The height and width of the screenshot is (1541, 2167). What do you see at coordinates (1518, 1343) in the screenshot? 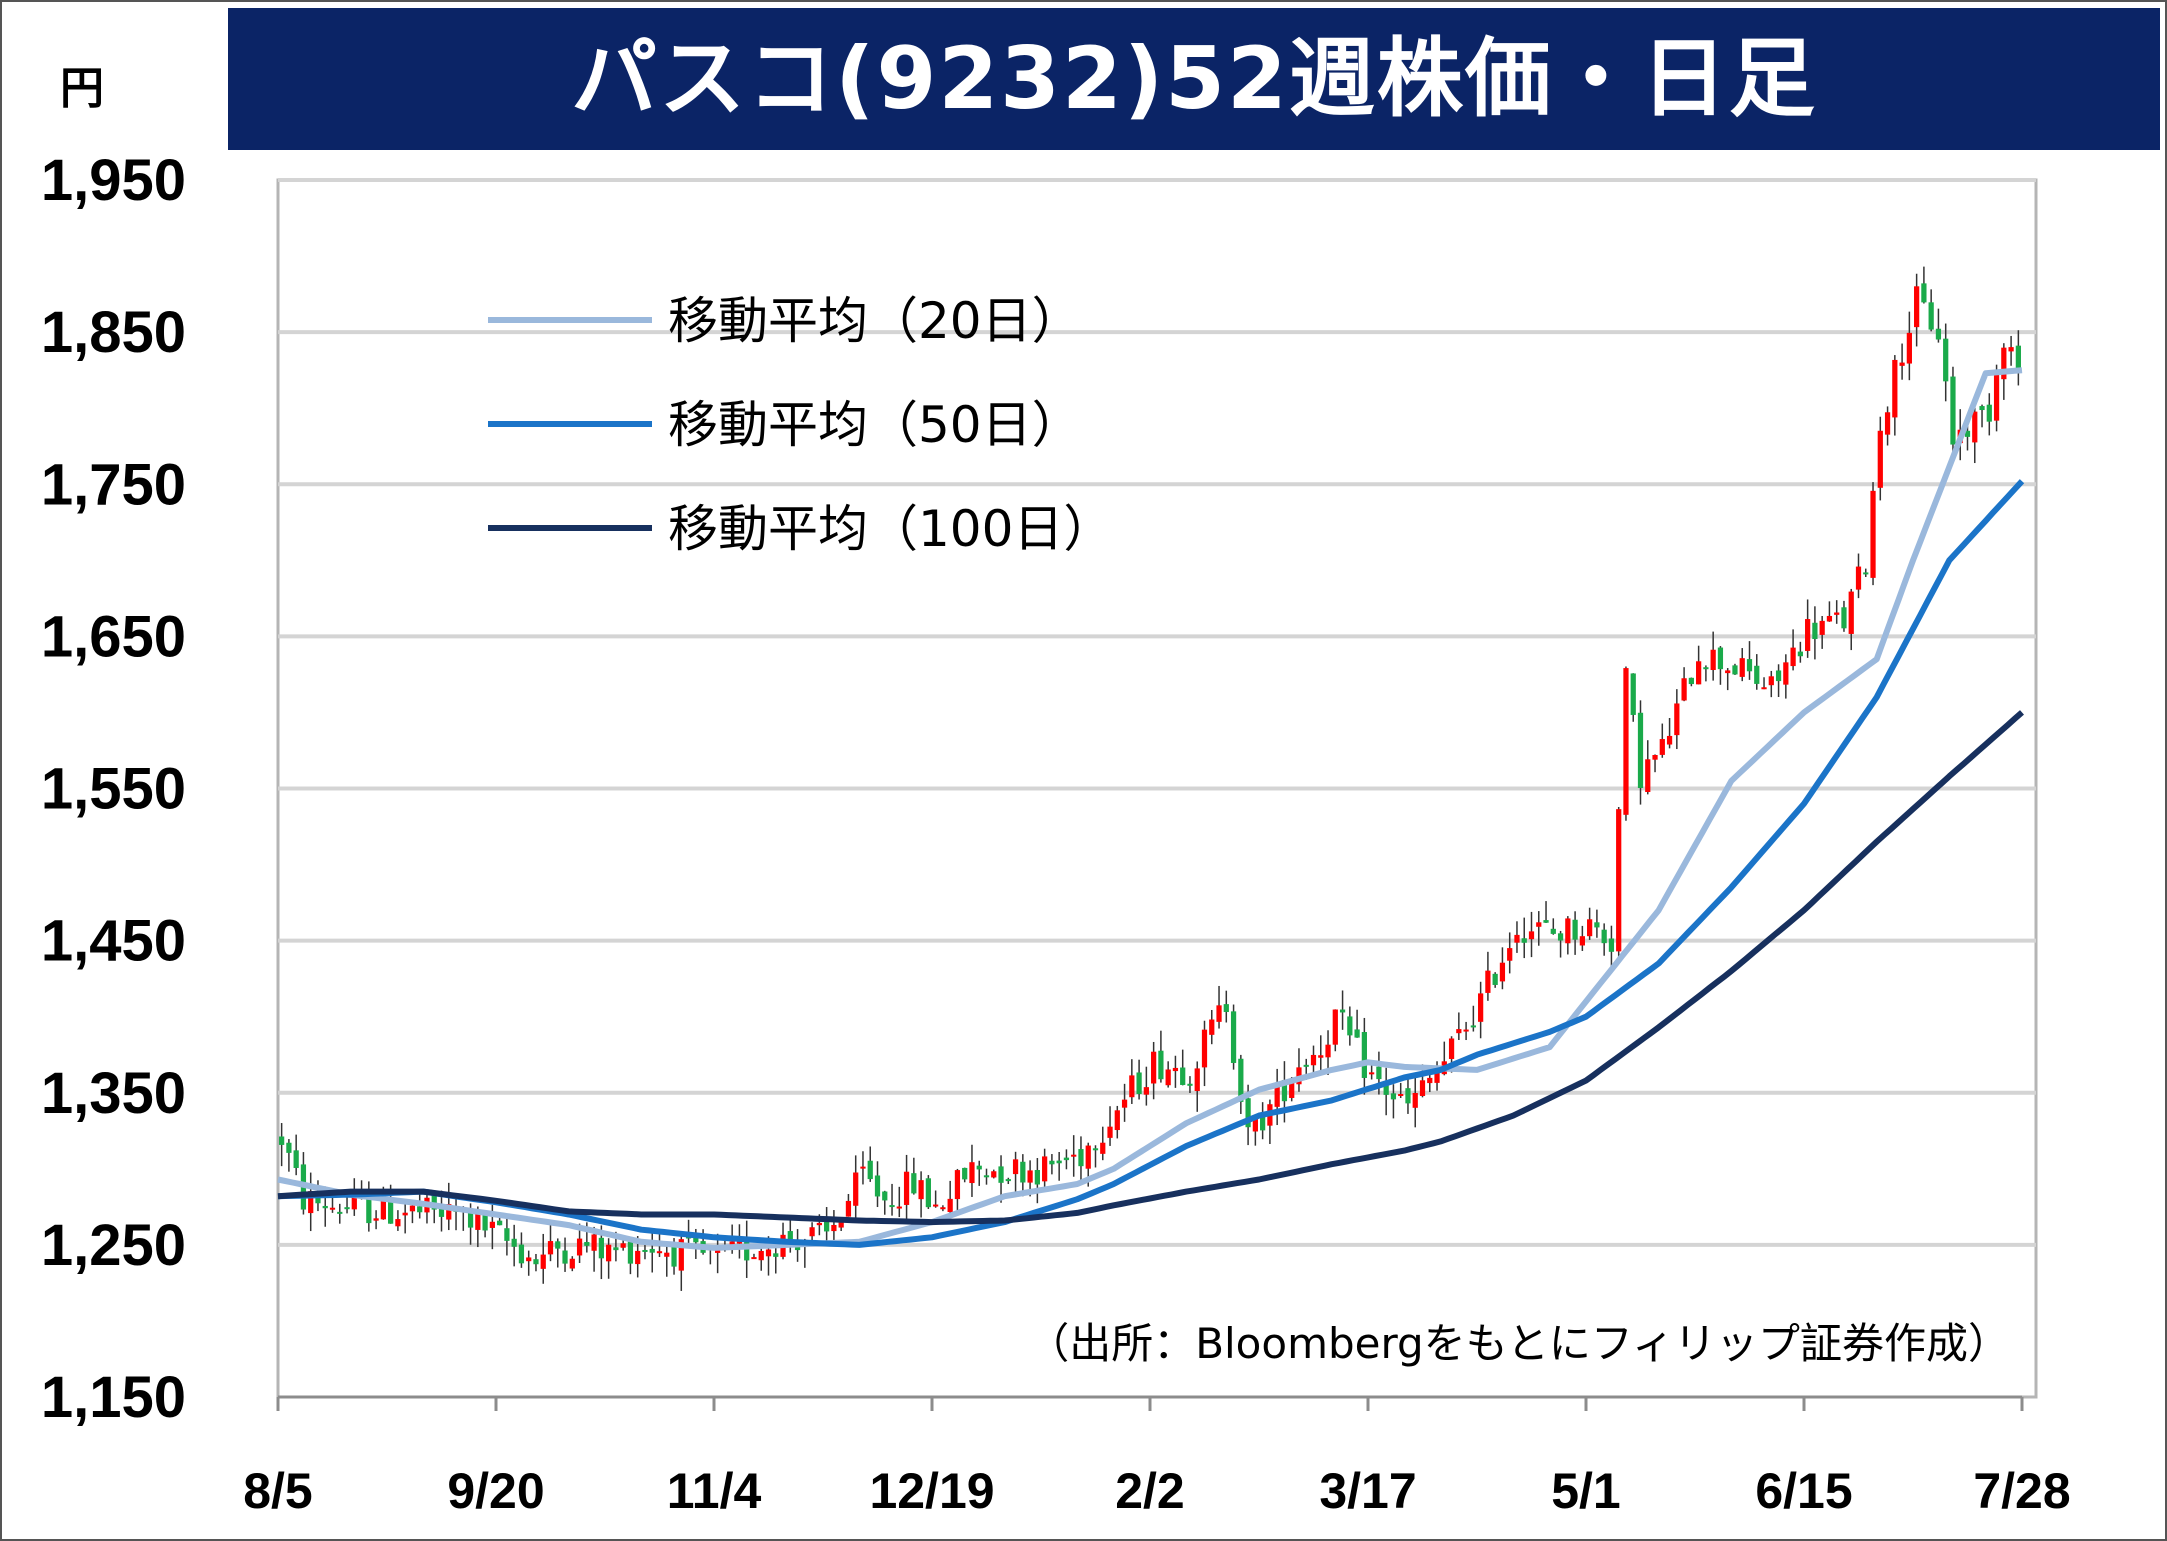
I see `source-note: （出所：Bloombergをもとにフィリップ証券作成）` at bounding box center [1518, 1343].